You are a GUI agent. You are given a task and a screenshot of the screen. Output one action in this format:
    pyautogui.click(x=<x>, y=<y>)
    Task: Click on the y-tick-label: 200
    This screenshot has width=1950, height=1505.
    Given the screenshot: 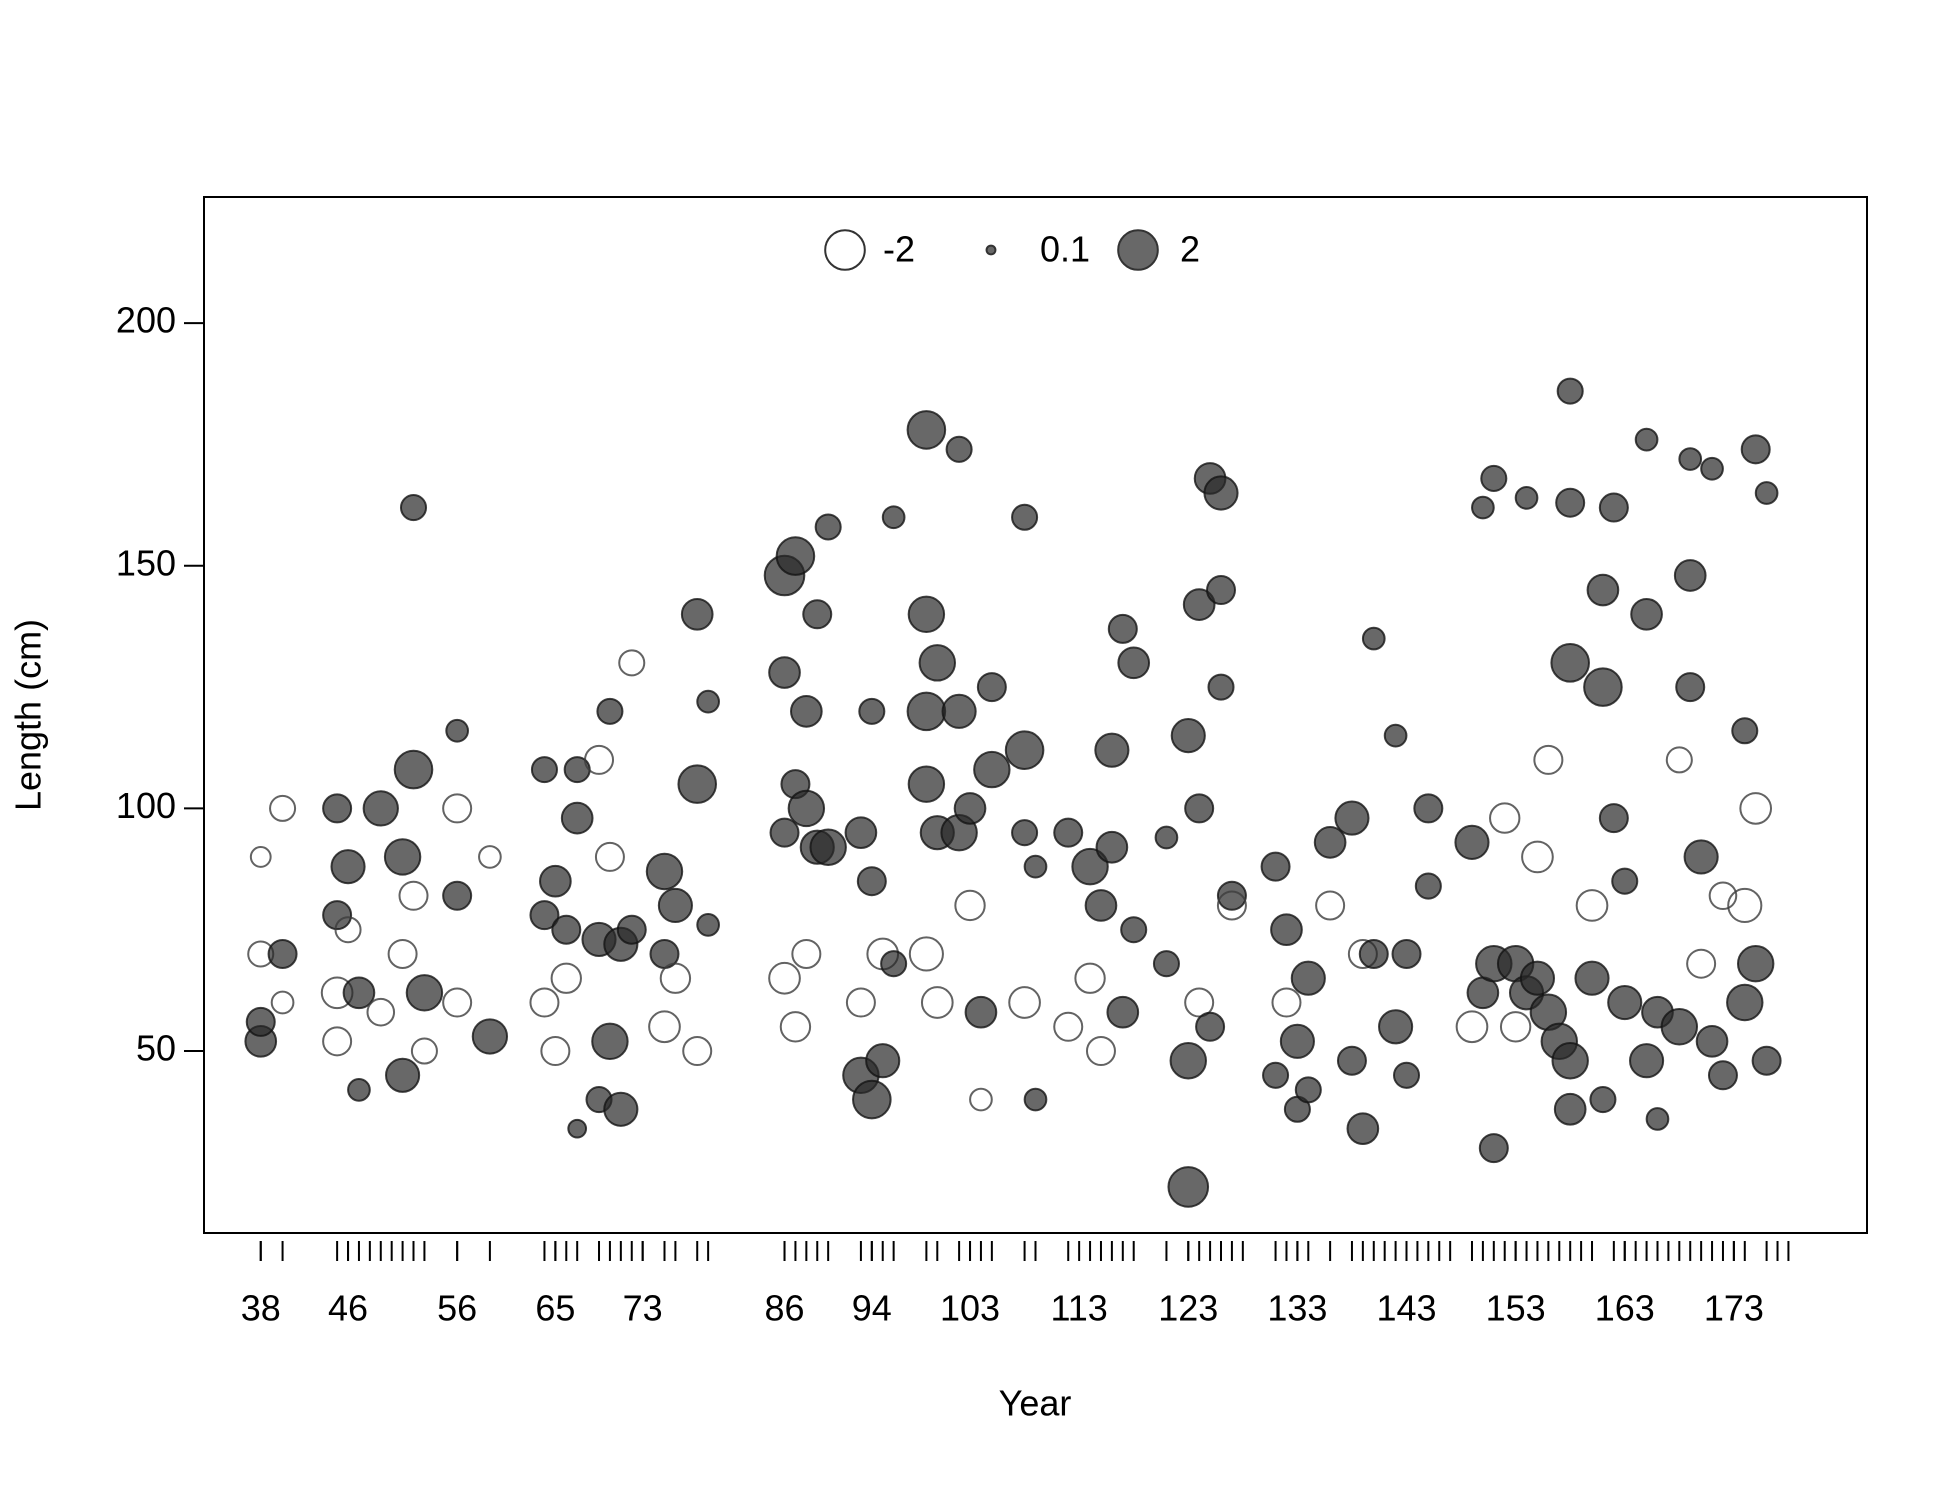 What is the action you would take?
    pyautogui.click(x=146, y=320)
    